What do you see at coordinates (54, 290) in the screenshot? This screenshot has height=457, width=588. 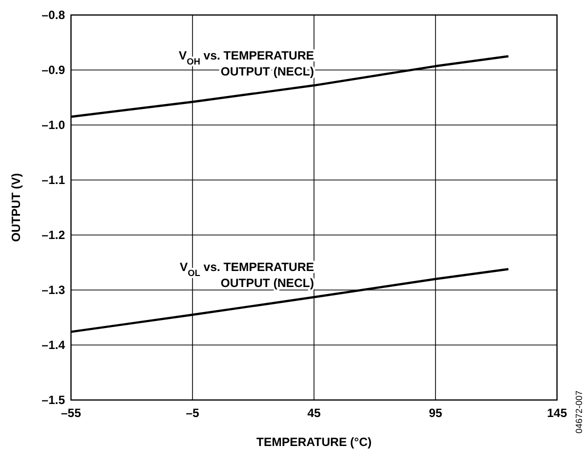 I see `y-tick-label: –1.3` at bounding box center [54, 290].